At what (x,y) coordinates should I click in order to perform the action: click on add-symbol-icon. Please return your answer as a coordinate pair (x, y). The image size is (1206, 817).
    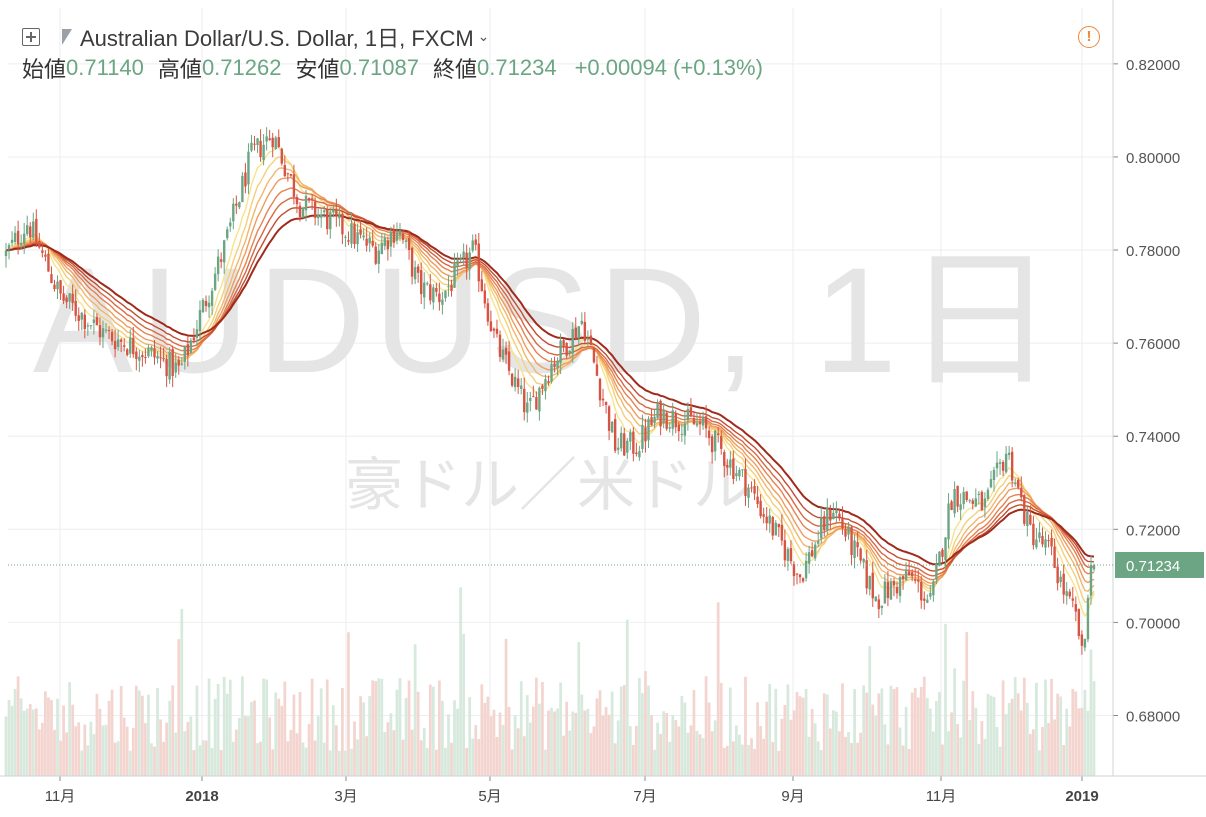
    Looking at the image, I should click on (31, 37).